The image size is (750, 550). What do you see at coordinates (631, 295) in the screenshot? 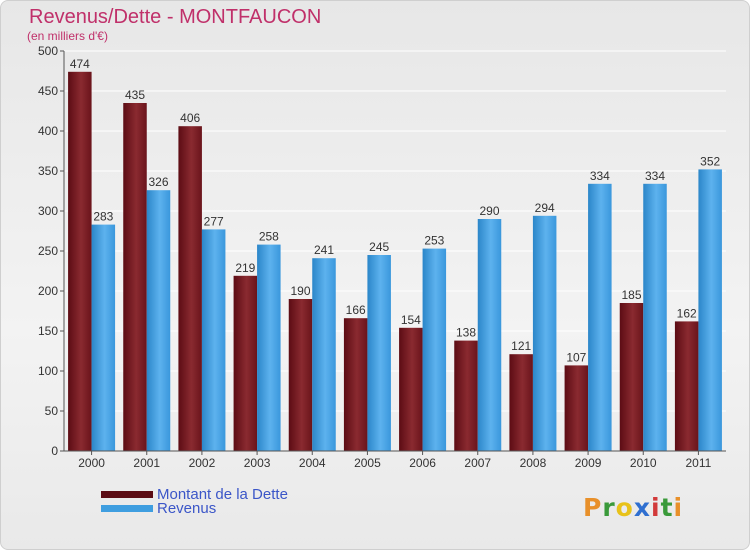
I see `data-label: 185` at bounding box center [631, 295].